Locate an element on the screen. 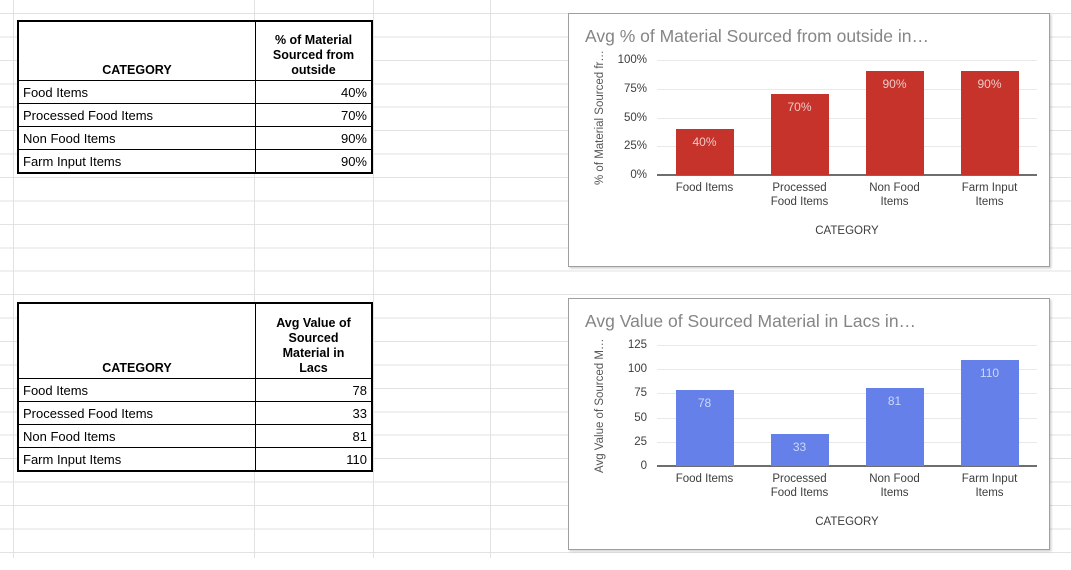 The image size is (1071, 570). y-tick-label: 25 is located at coordinates (640, 442).